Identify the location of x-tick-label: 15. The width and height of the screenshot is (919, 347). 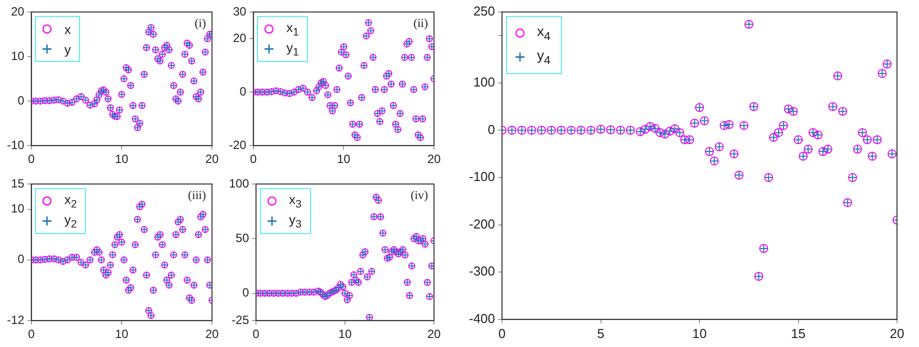
(798, 333).